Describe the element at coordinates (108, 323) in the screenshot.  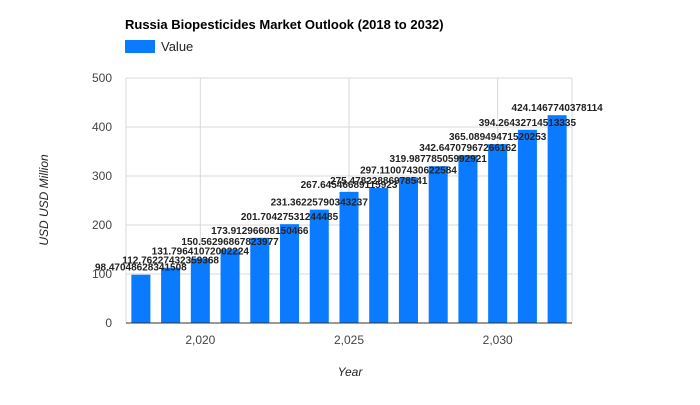
I see `y-tick-label: 0` at that location.